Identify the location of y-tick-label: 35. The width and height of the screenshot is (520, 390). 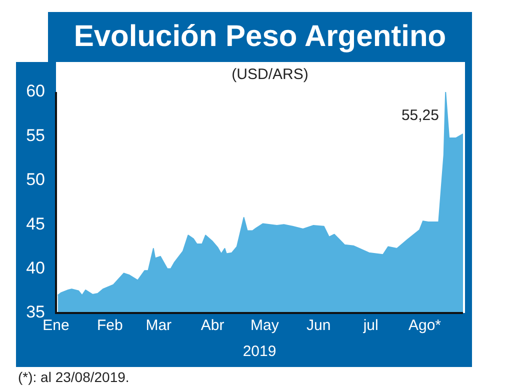
(35, 312).